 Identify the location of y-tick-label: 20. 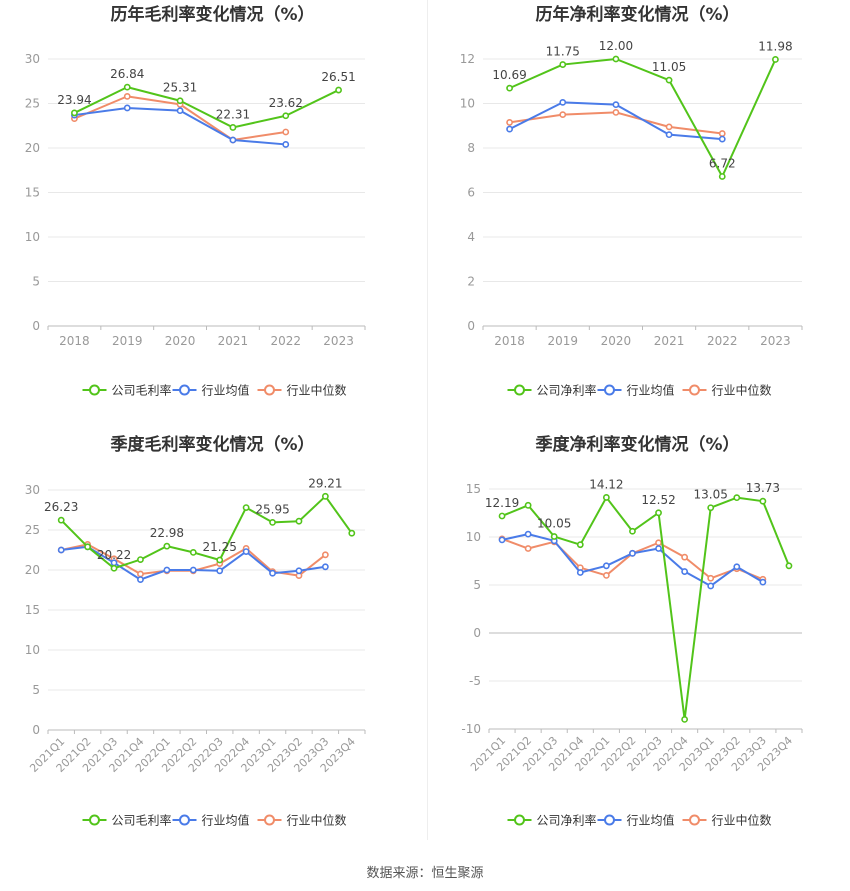
(32, 148).